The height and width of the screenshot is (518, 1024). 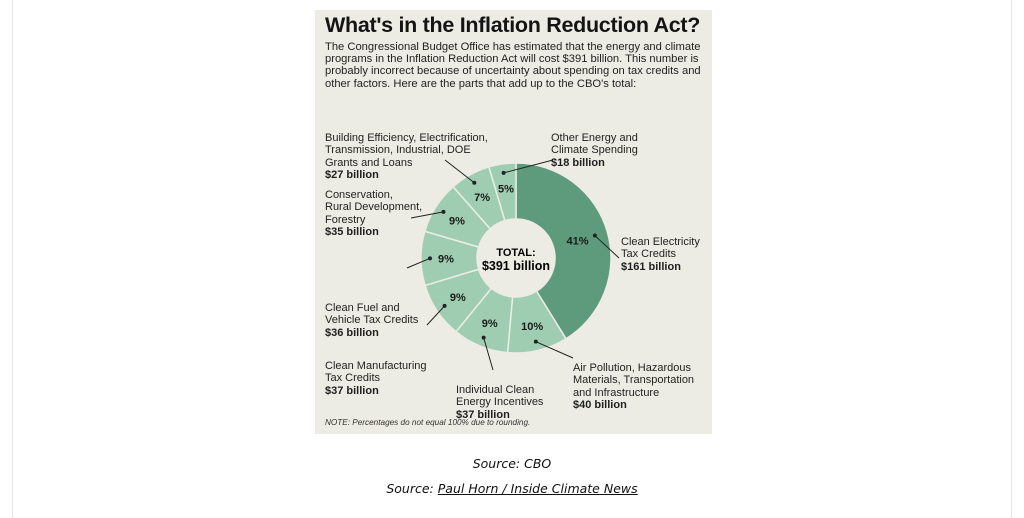 What do you see at coordinates (376, 372) in the screenshot?
I see `slice-name: Clean Manufacturing Tax Credits` at bounding box center [376, 372].